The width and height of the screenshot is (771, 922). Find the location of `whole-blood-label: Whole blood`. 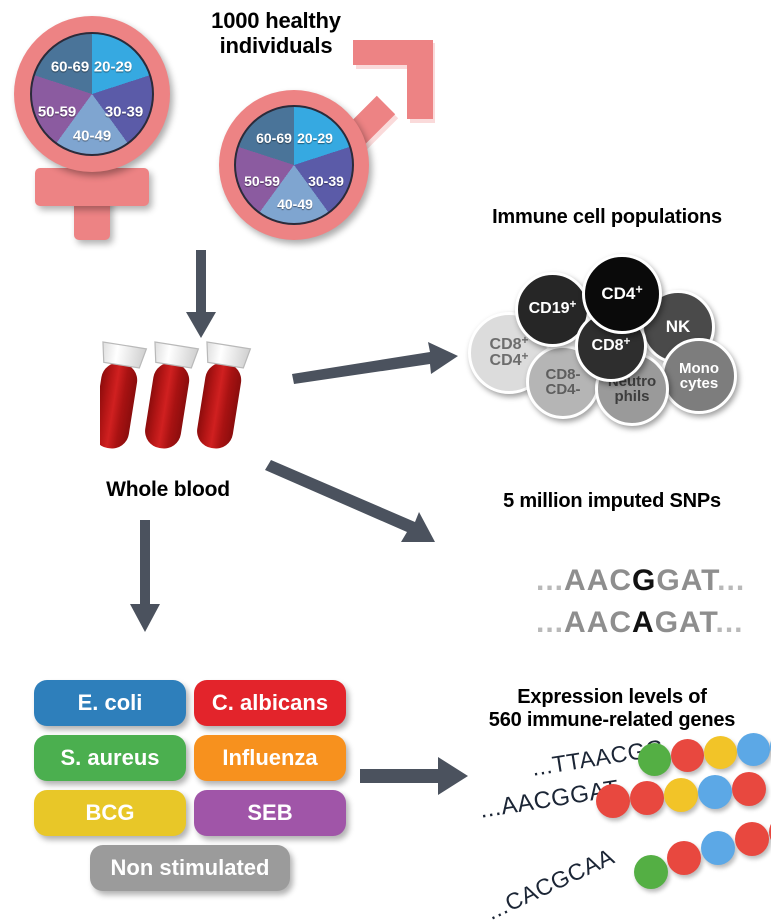

whole-blood-label: Whole blood is located at coordinates (168, 489).